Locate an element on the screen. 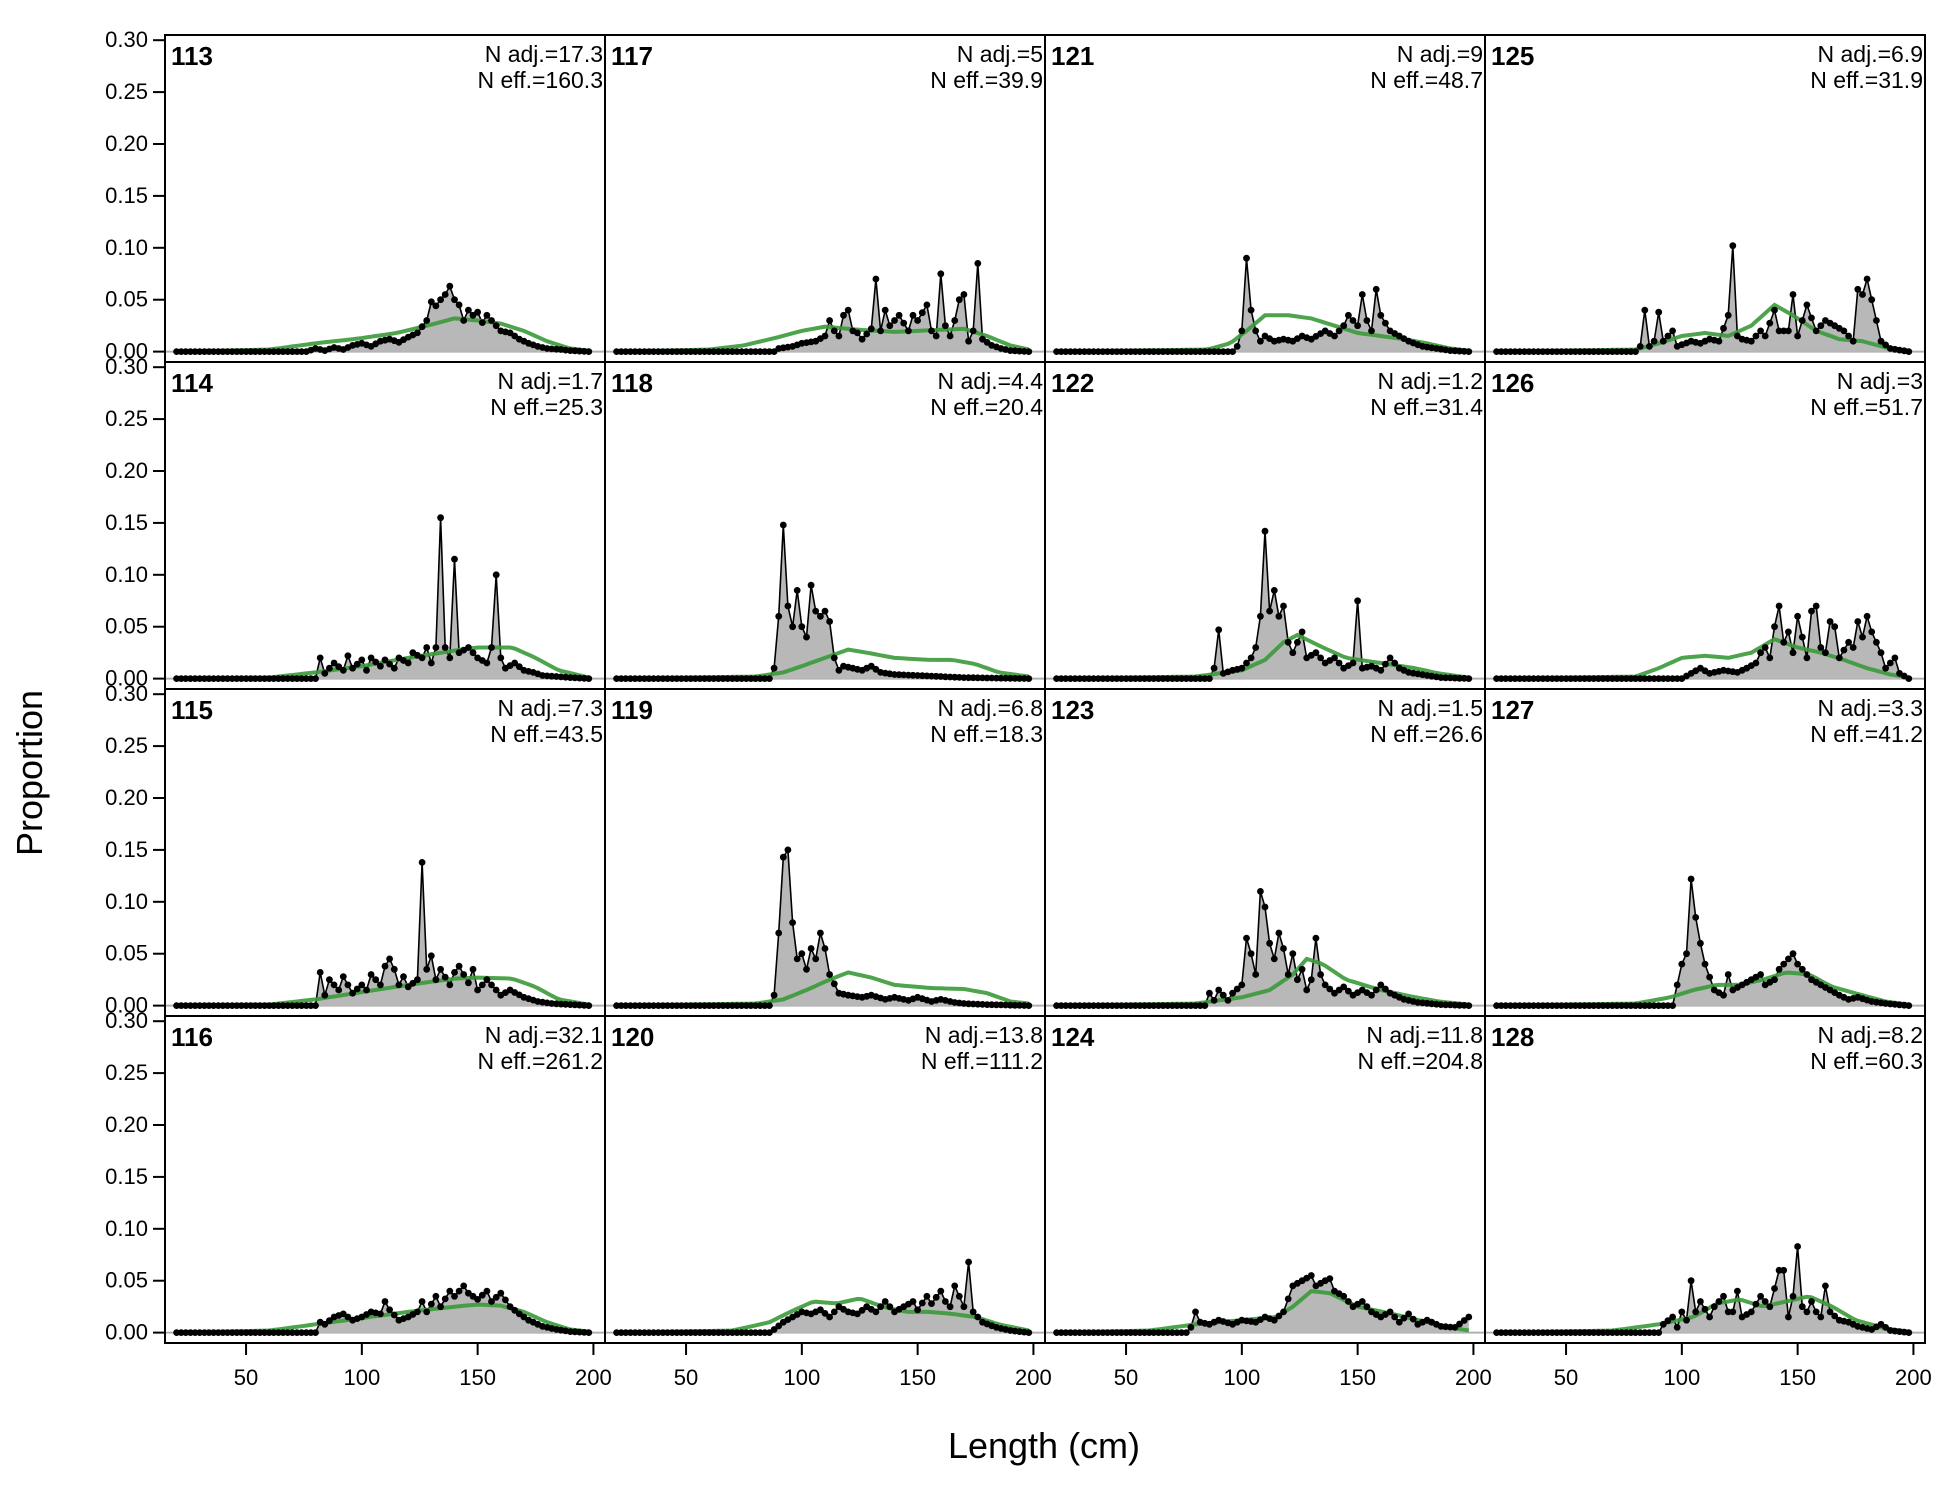 The width and height of the screenshot is (1950, 1500). n-eff-label: N eff.=204.8 is located at coordinates (1420, 1061).